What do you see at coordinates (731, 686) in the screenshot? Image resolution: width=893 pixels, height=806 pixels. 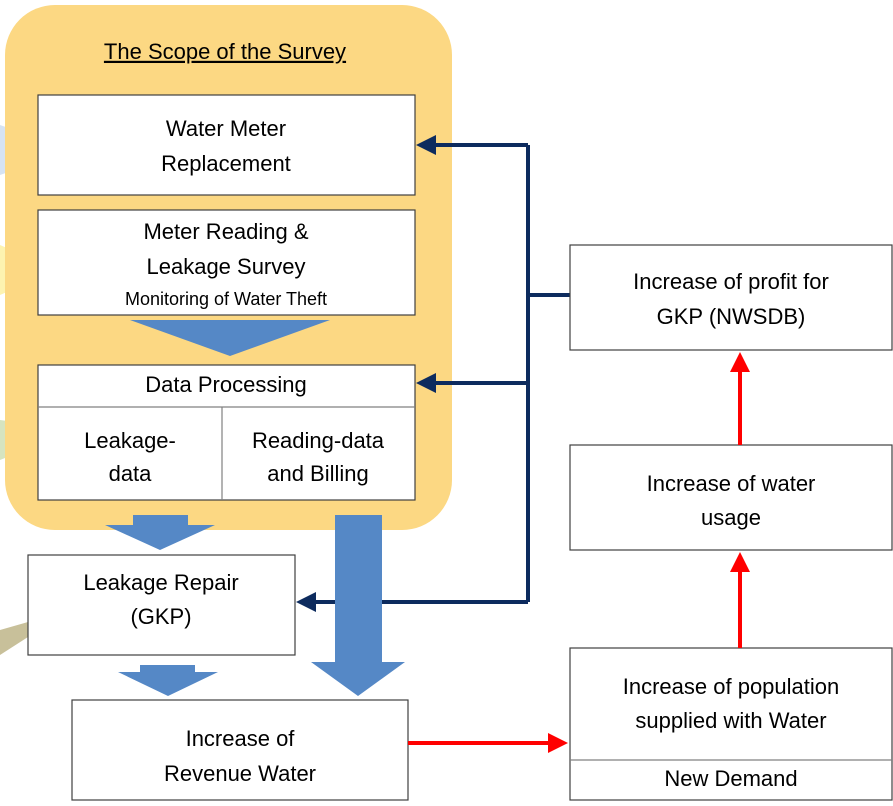 I see `box-text: Increase of population` at bounding box center [731, 686].